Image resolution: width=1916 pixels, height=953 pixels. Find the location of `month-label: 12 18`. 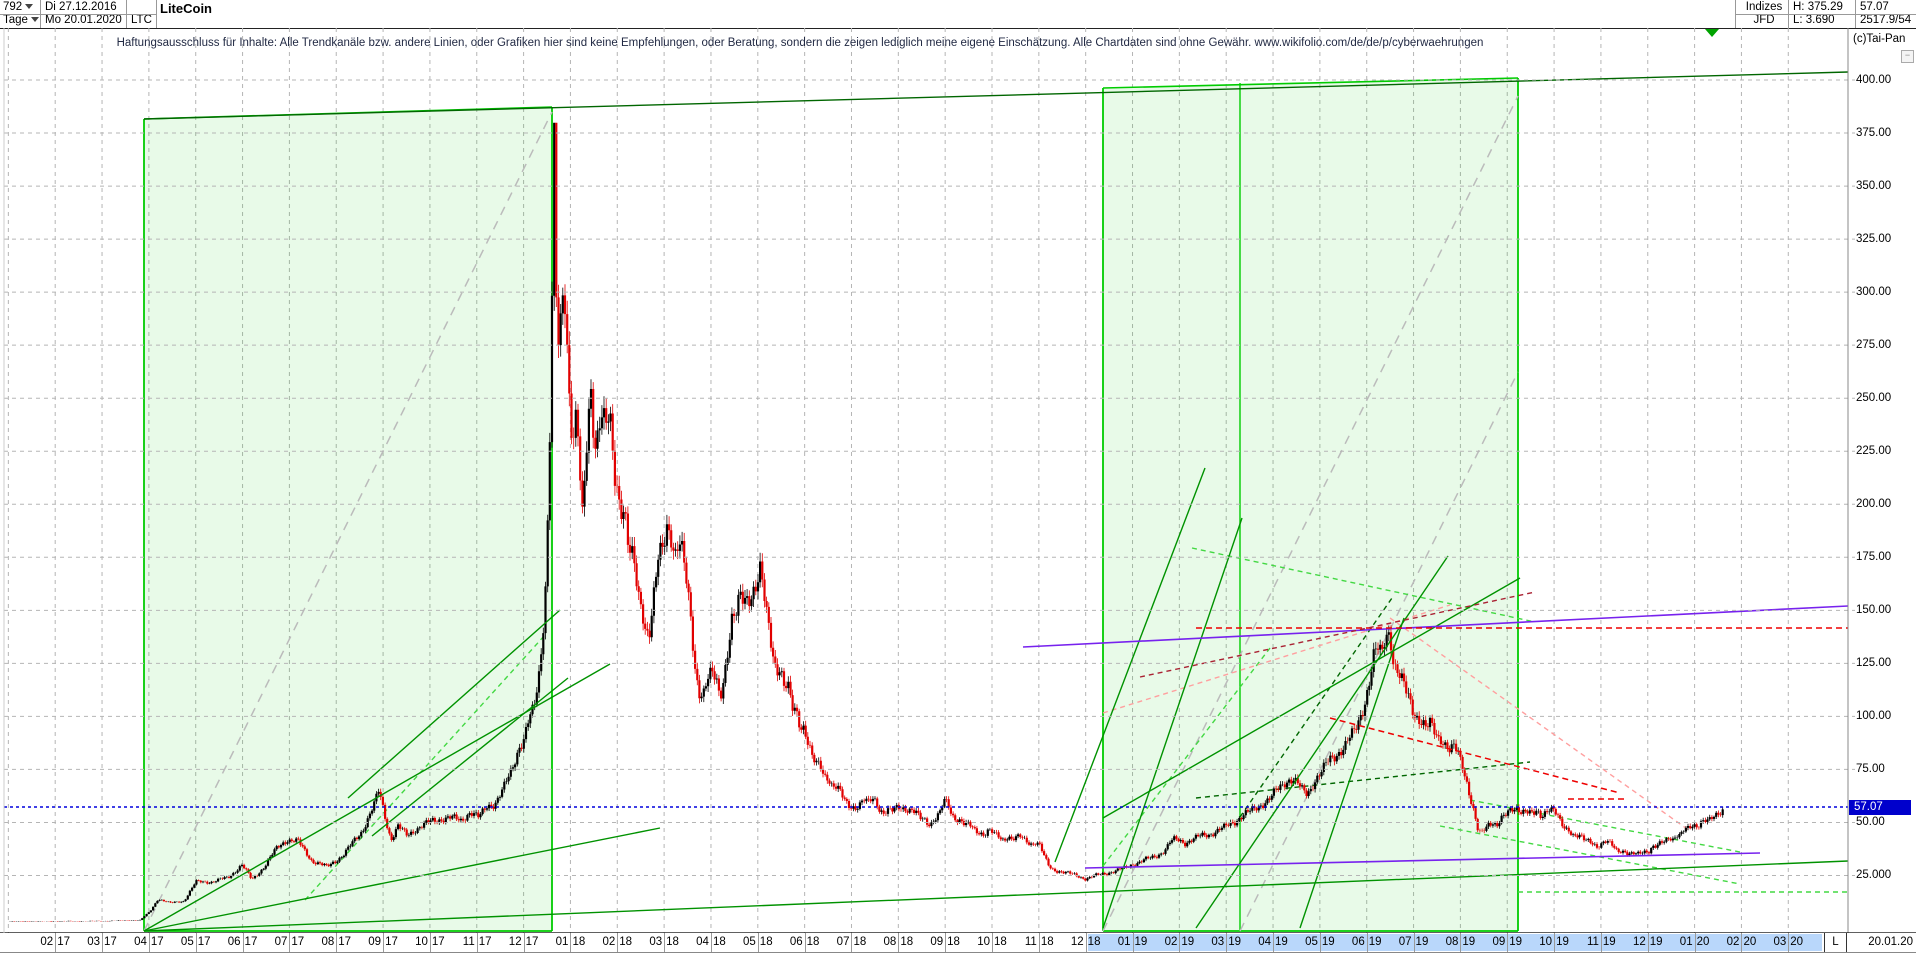

month-label: 12 18 is located at coordinates (1085, 942).